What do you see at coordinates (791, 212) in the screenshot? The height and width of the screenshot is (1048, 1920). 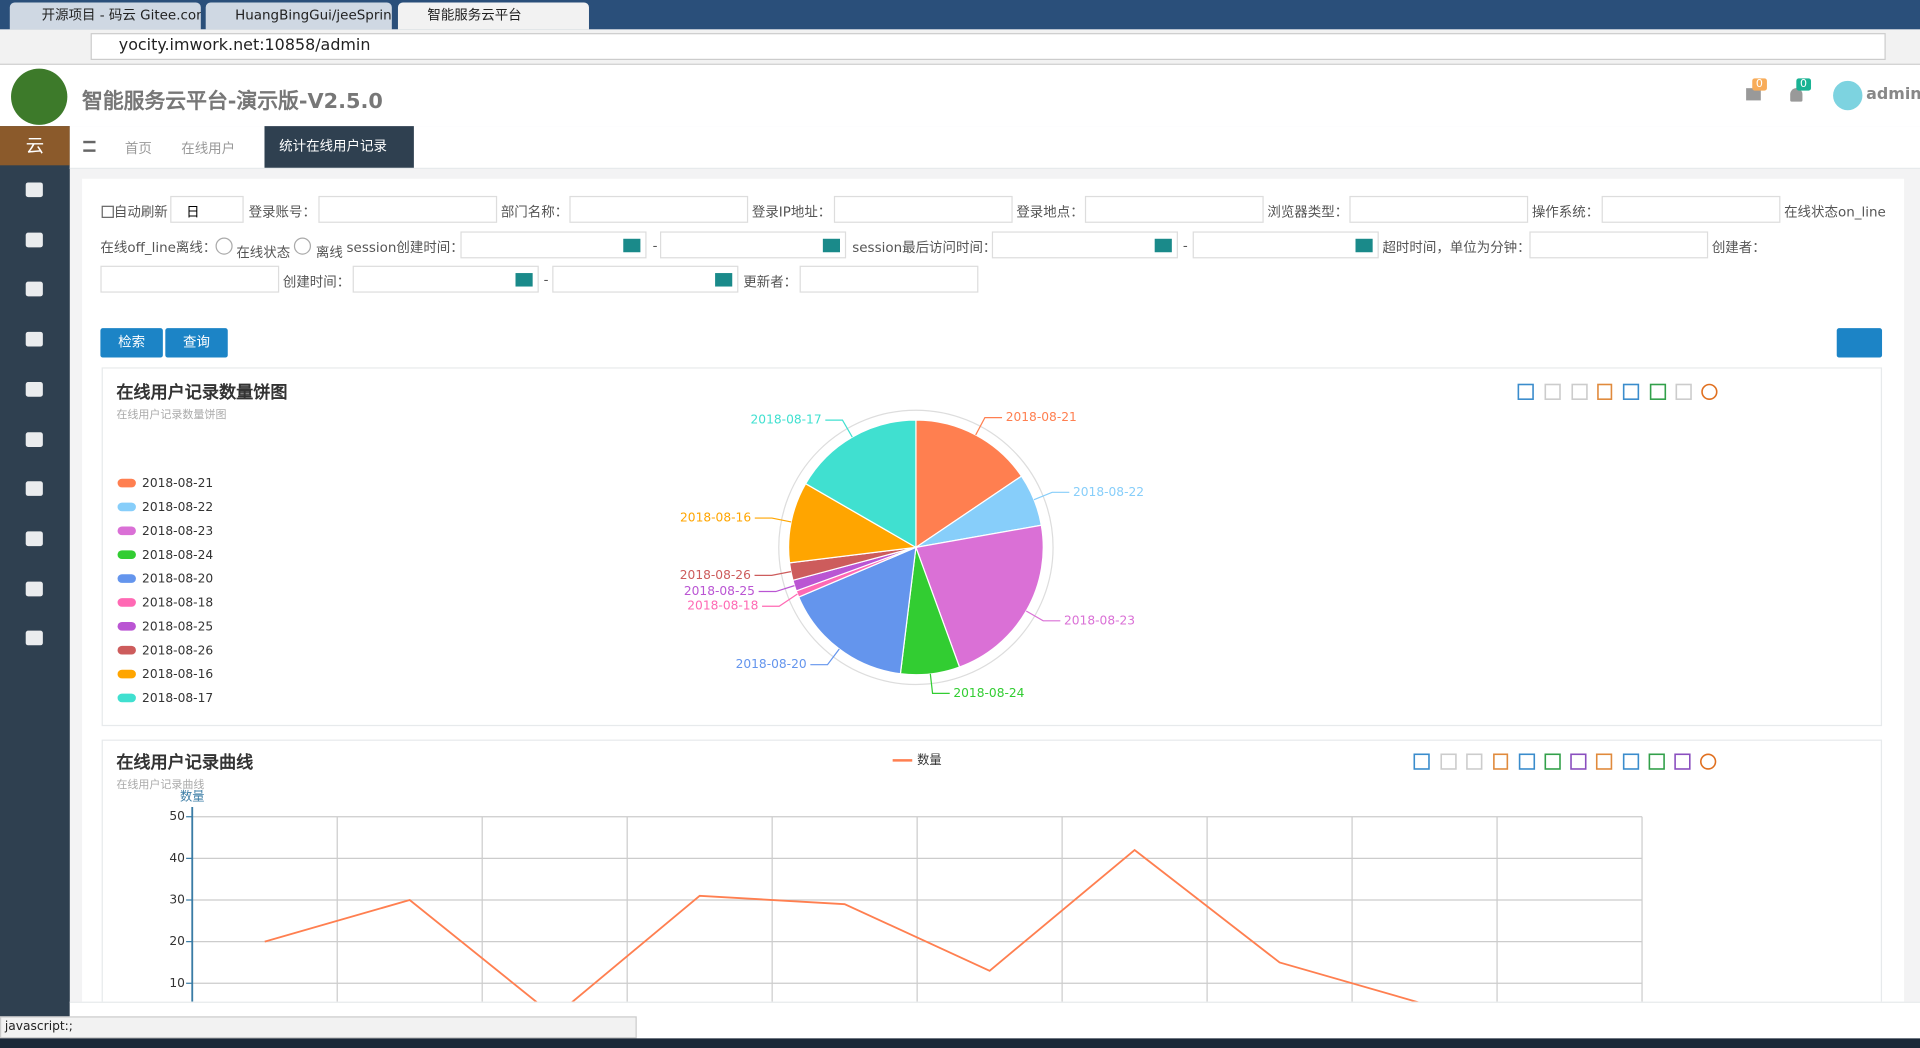 I see `form-label: 登录IP地址：` at bounding box center [791, 212].